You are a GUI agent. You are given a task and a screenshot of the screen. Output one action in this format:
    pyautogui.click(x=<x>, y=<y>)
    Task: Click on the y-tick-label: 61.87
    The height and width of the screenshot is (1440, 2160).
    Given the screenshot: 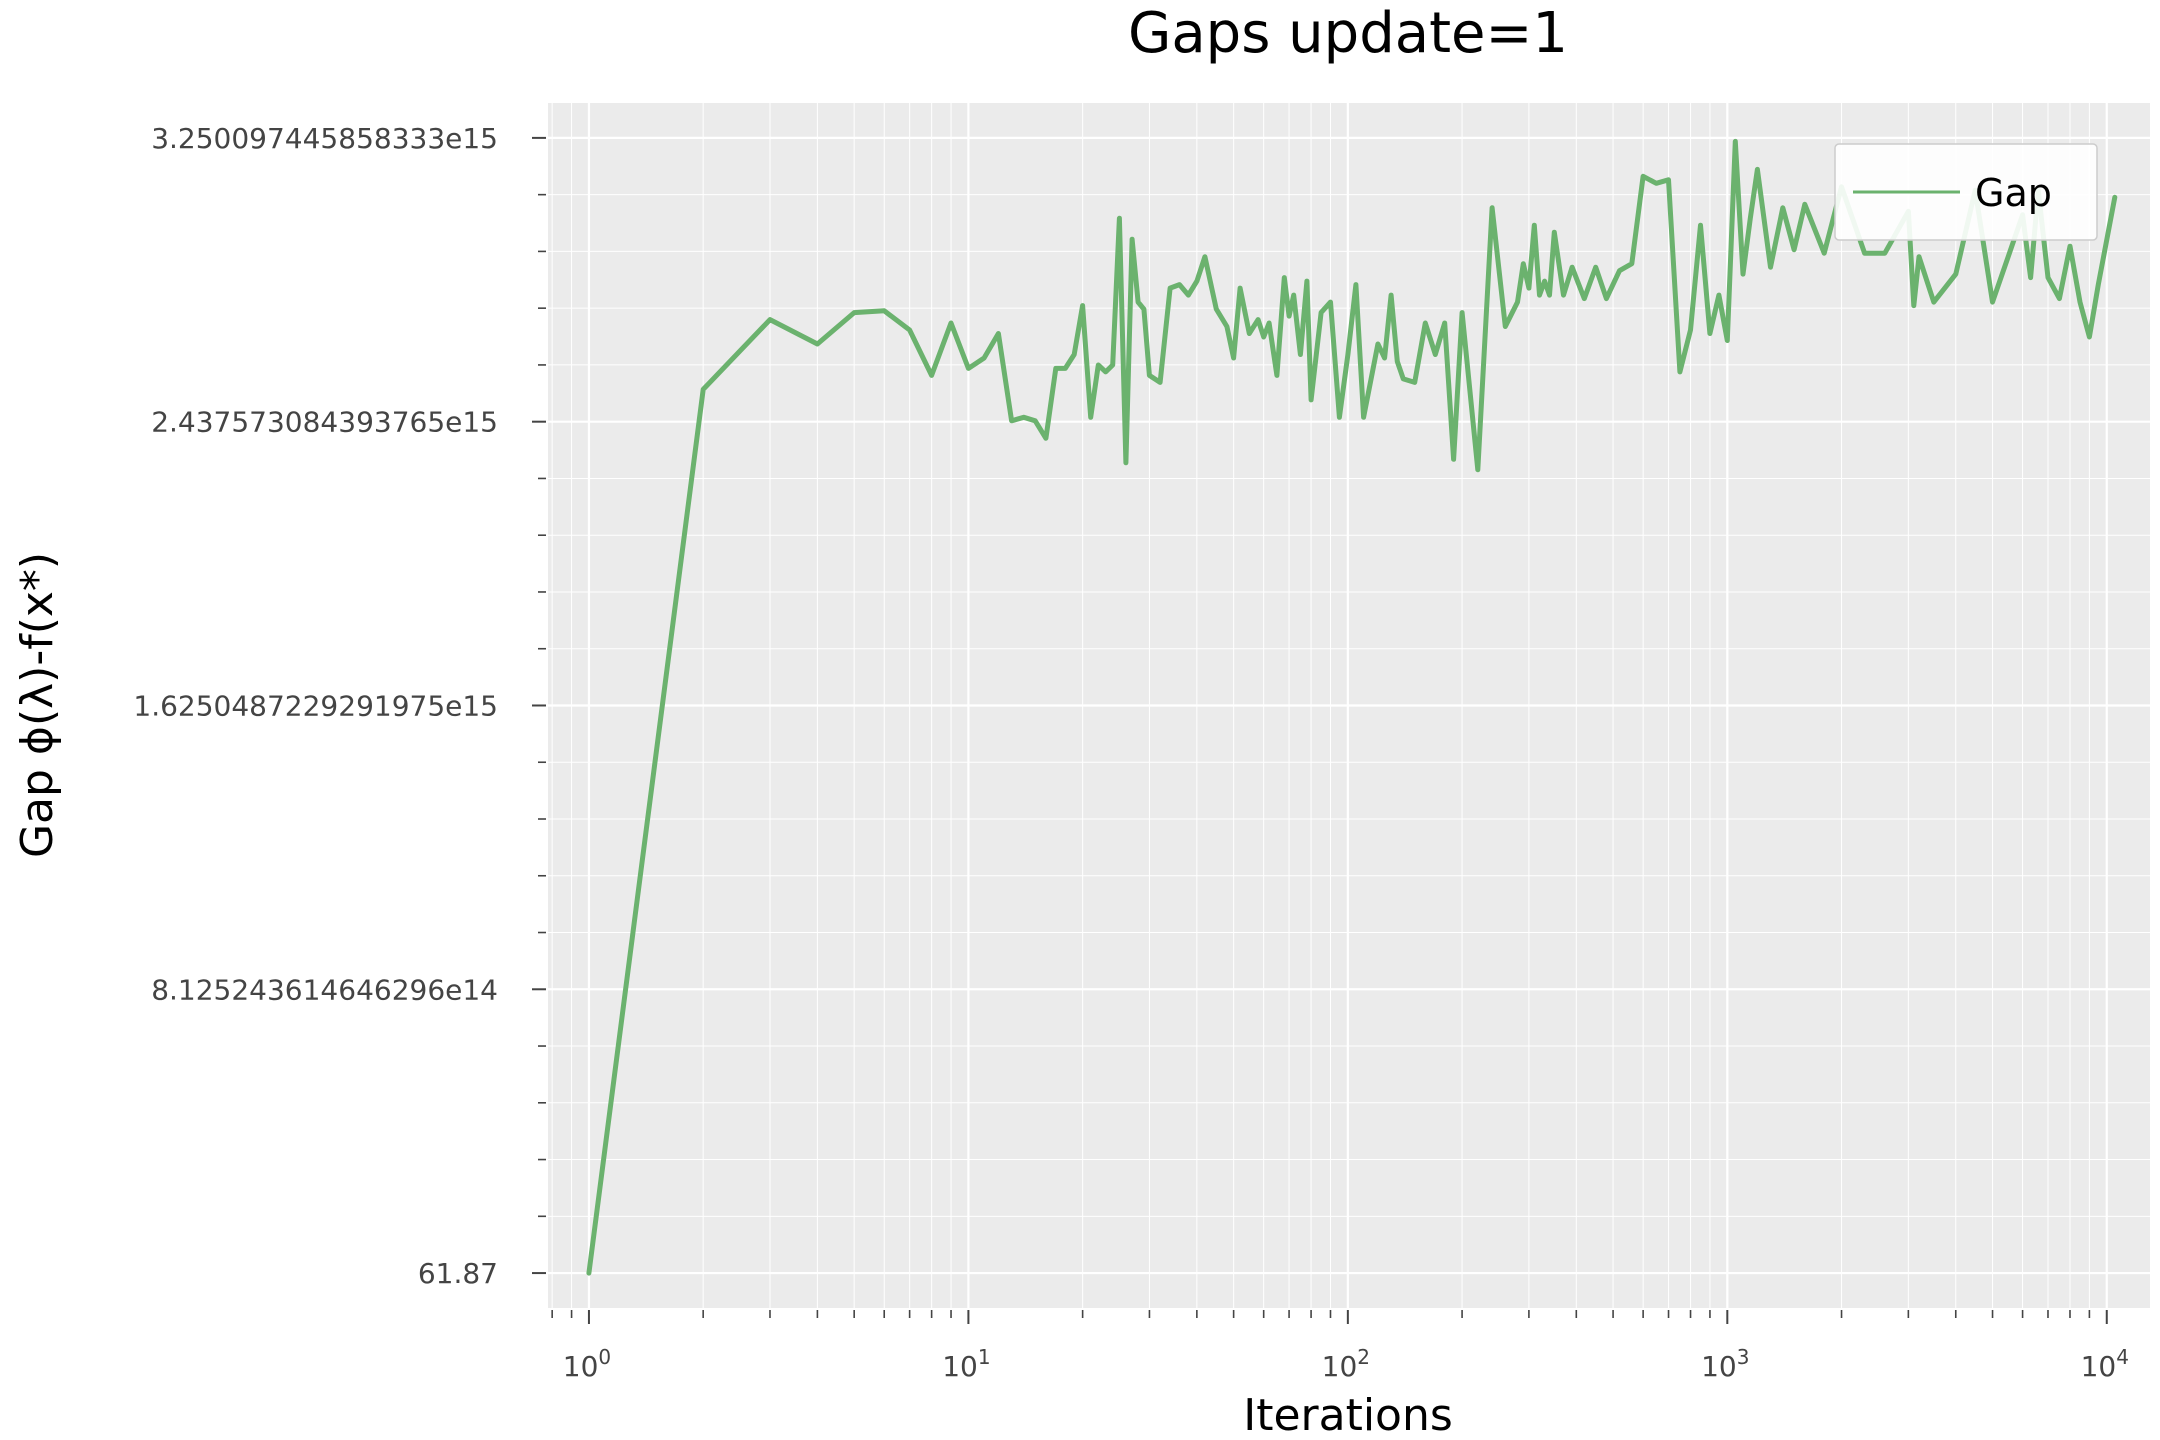 What is the action you would take?
    pyautogui.click(x=458, y=1273)
    